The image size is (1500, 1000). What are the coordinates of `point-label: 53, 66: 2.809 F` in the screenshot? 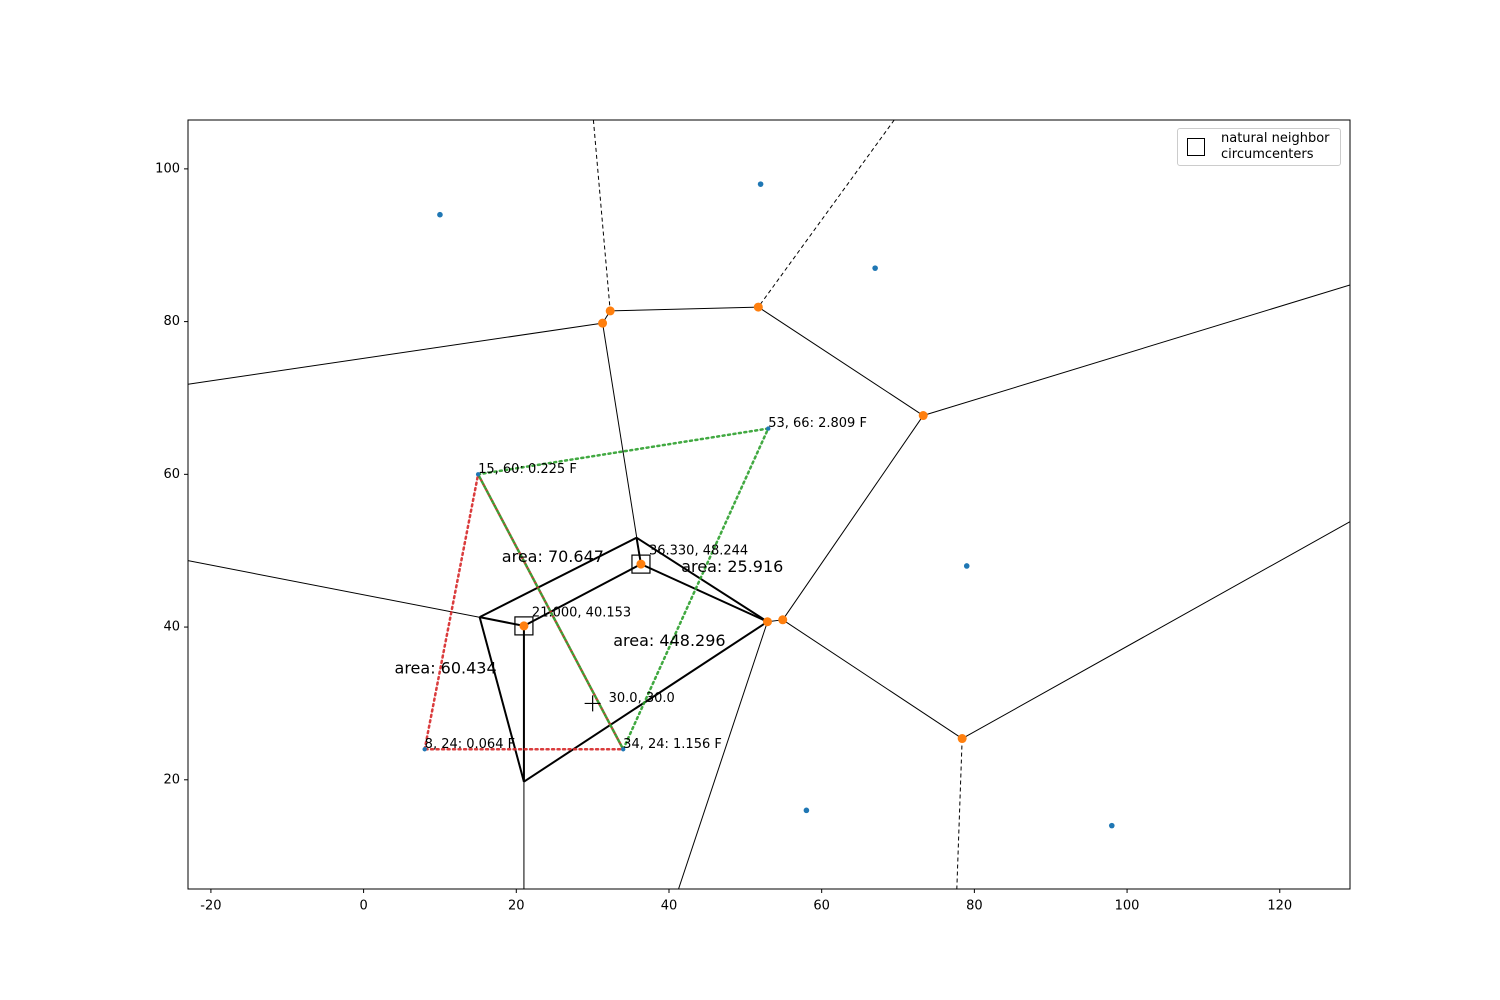 It's located at (817, 423).